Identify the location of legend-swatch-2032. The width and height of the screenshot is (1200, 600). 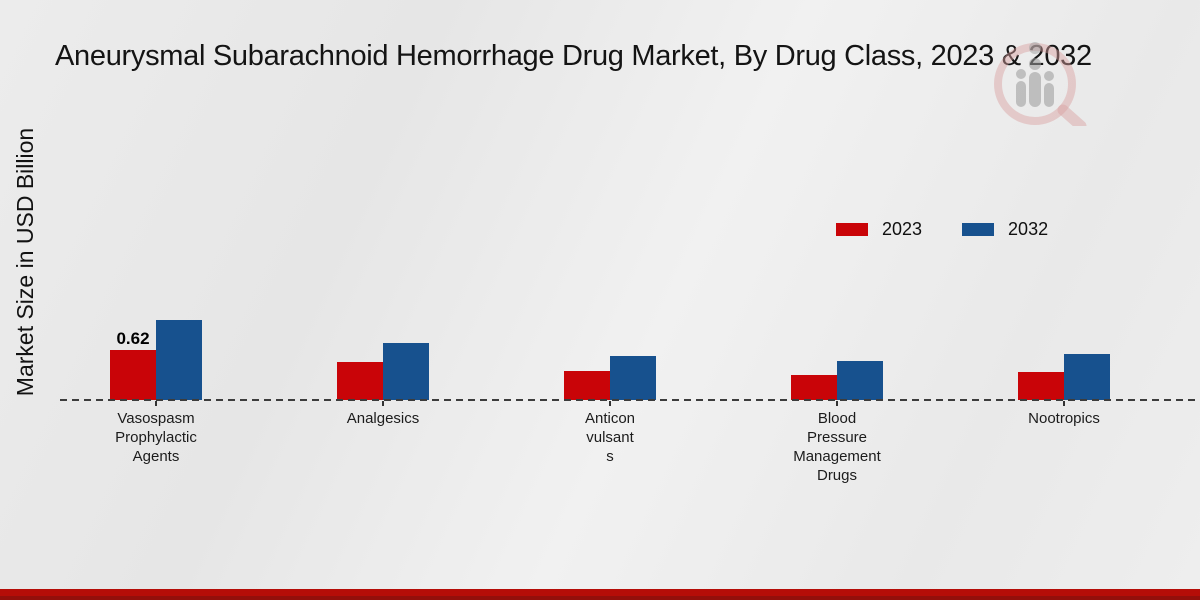
(978, 229).